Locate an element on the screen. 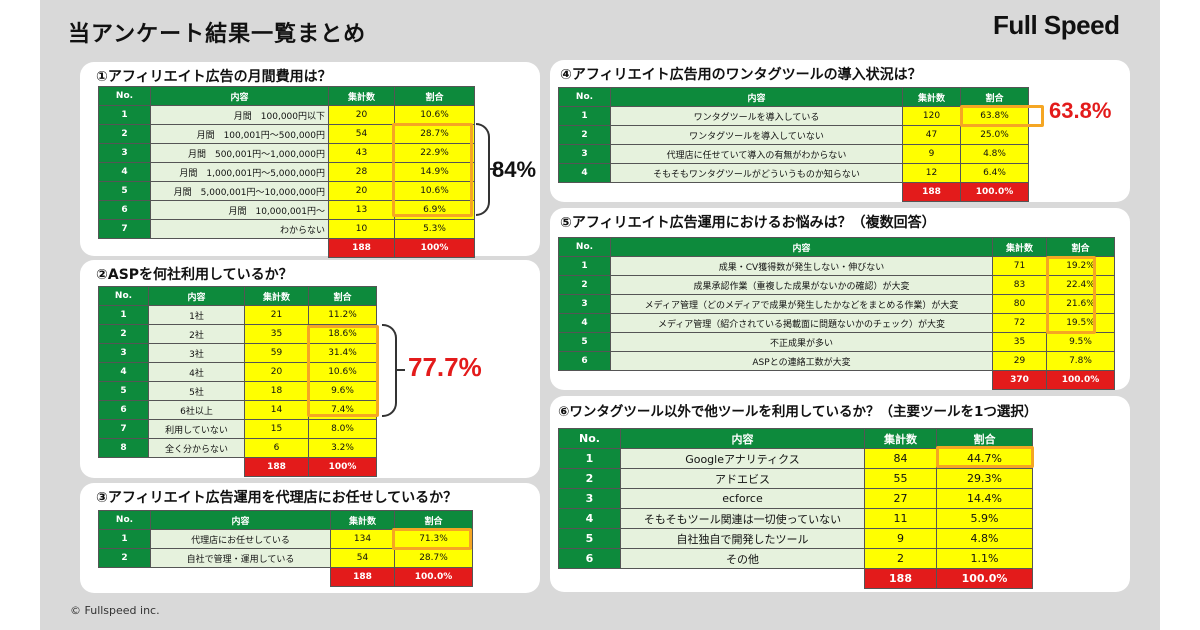 The width and height of the screenshot is (1200, 630). q3-row-number: 2 is located at coordinates (124, 558).